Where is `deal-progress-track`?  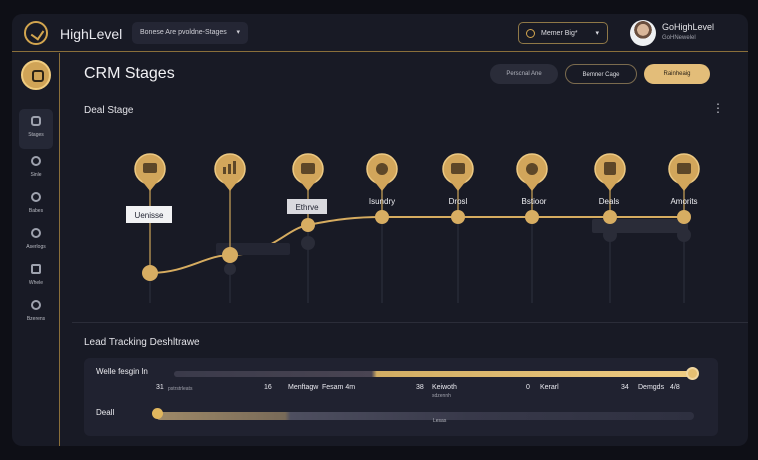 deal-progress-track is located at coordinates (425, 416).